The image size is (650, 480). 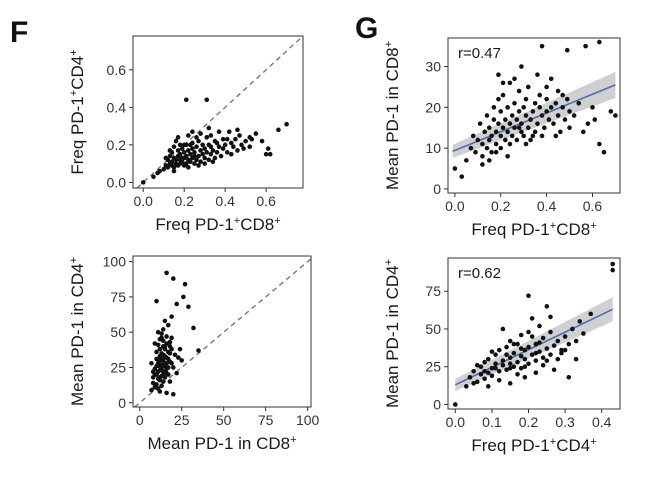 I want to click on x-tick-label: 0, so click(x=140, y=420).